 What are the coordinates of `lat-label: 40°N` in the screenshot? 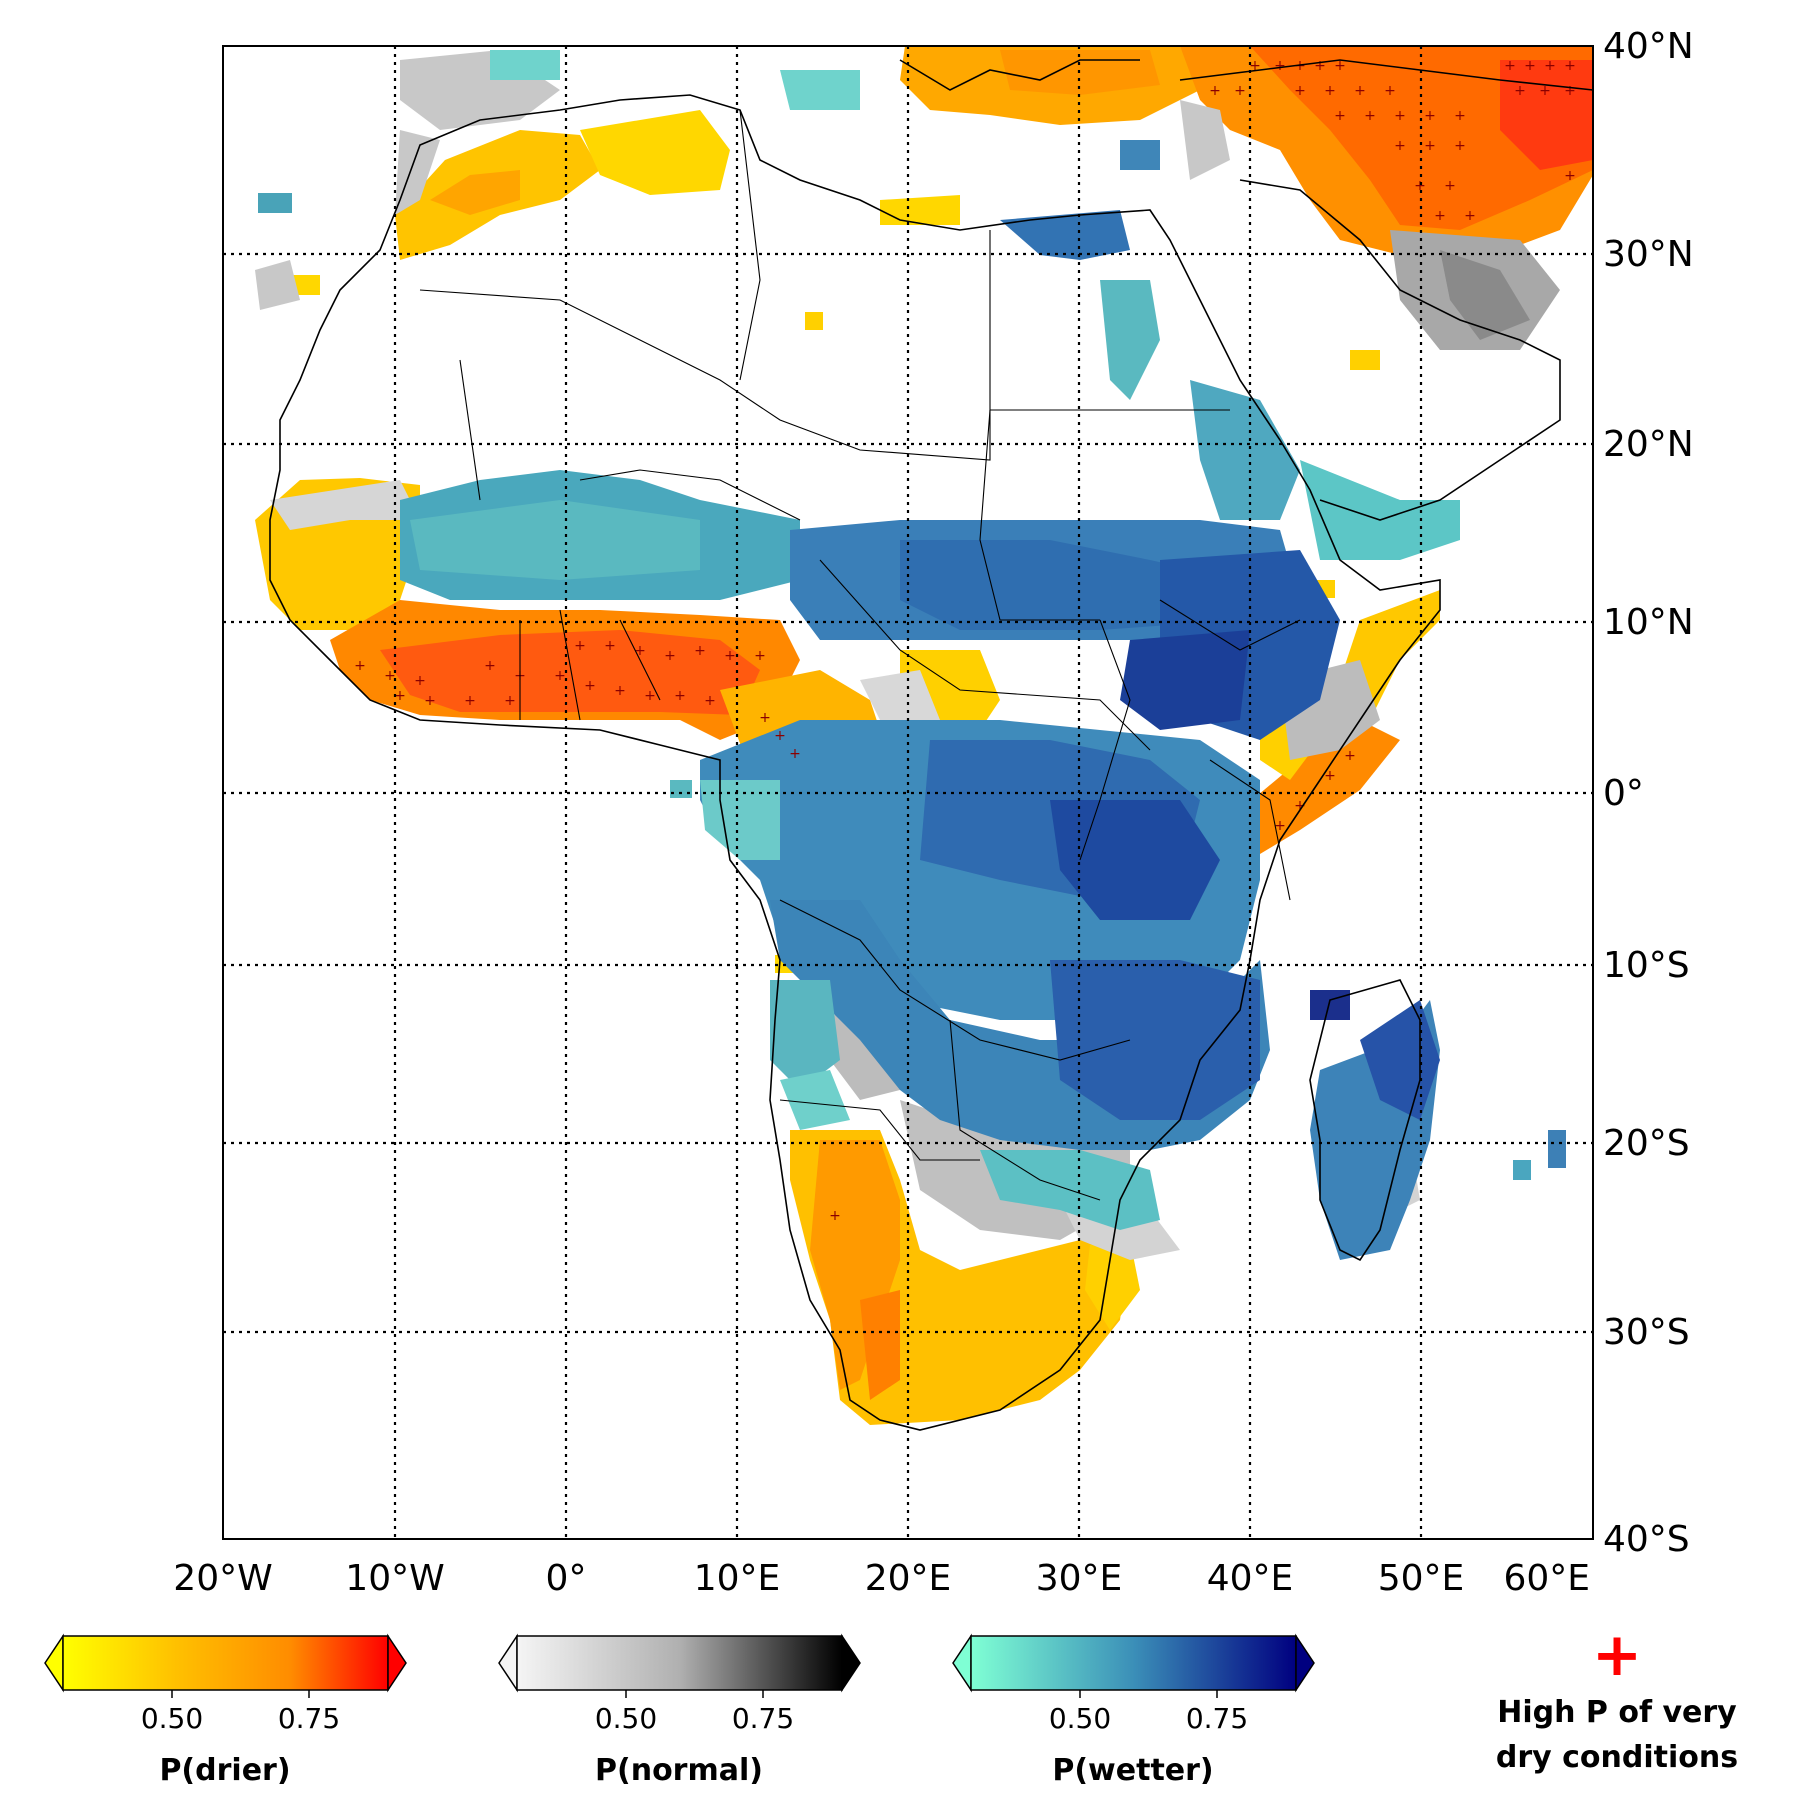 It's located at (1648, 46).